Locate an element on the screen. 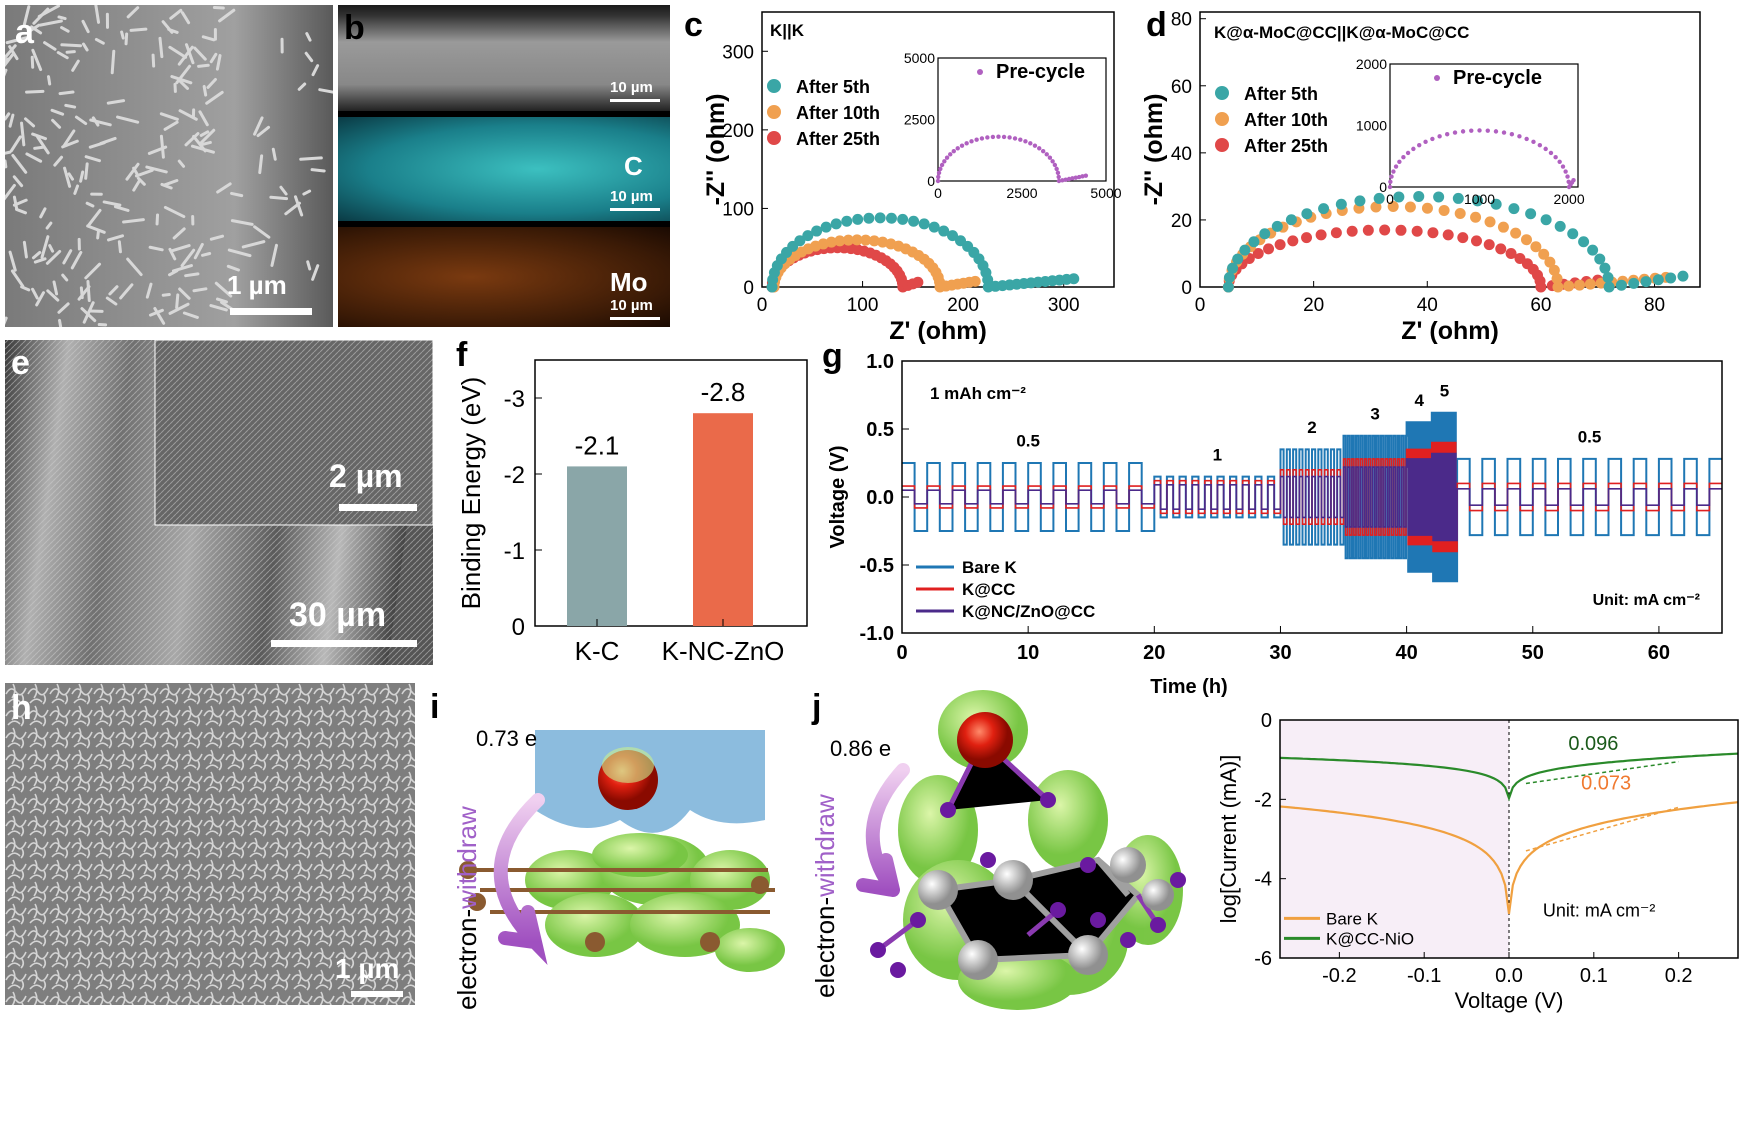 The height and width of the screenshot is (1127, 1750). x-tick-label: -0.1 is located at coordinates (1424, 976).